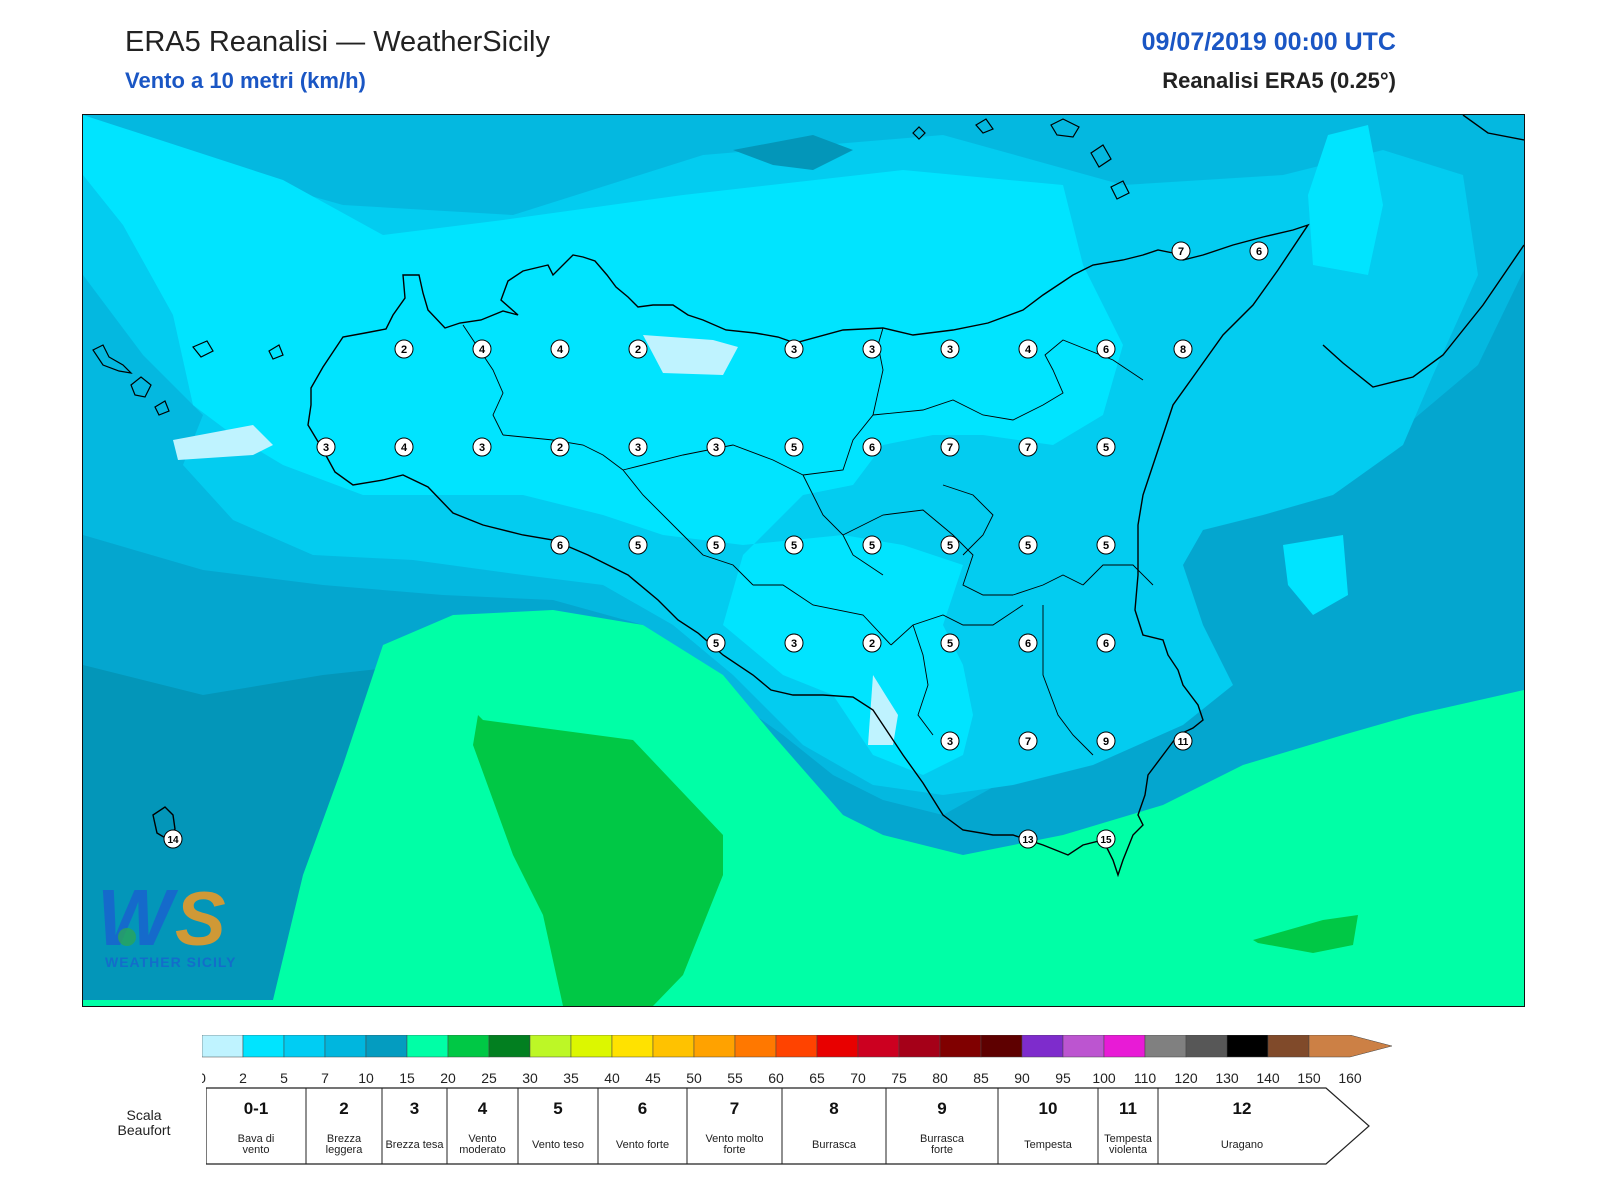 The width and height of the screenshot is (1600, 1200). Describe the element at coordinates (414, 1145) in the screenshot. I see `beaufort-description: Brezza tesa` at that location.